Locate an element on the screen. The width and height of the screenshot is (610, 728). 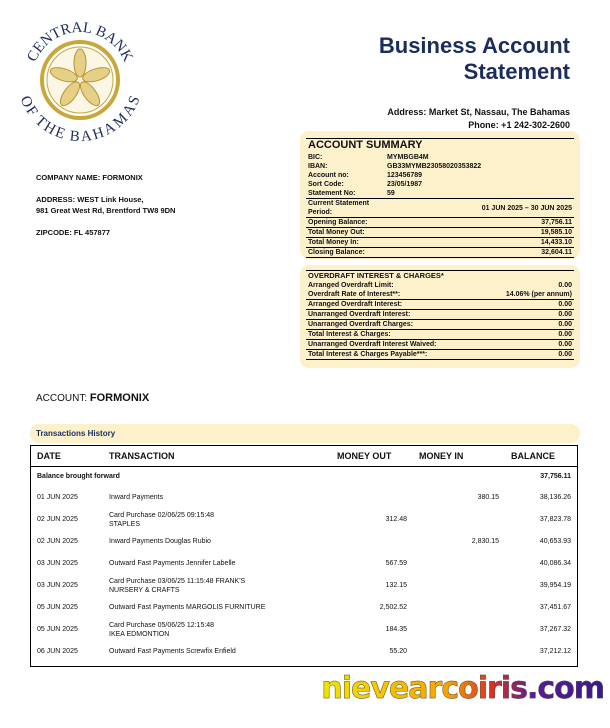
summary-row: Total Money Out: 19,585.10 is located at coordinates (440, 232).